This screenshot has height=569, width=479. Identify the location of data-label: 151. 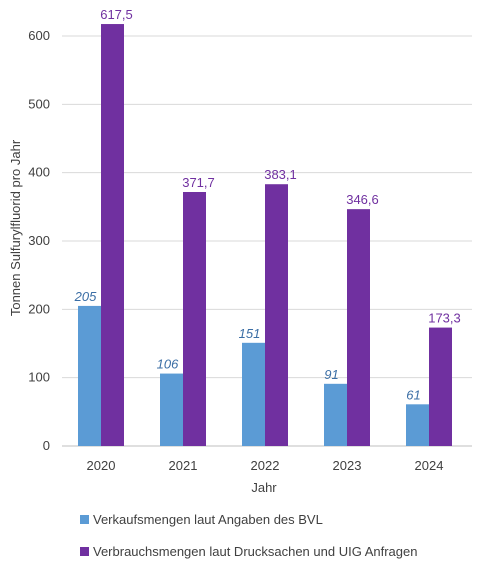
(250, 333).